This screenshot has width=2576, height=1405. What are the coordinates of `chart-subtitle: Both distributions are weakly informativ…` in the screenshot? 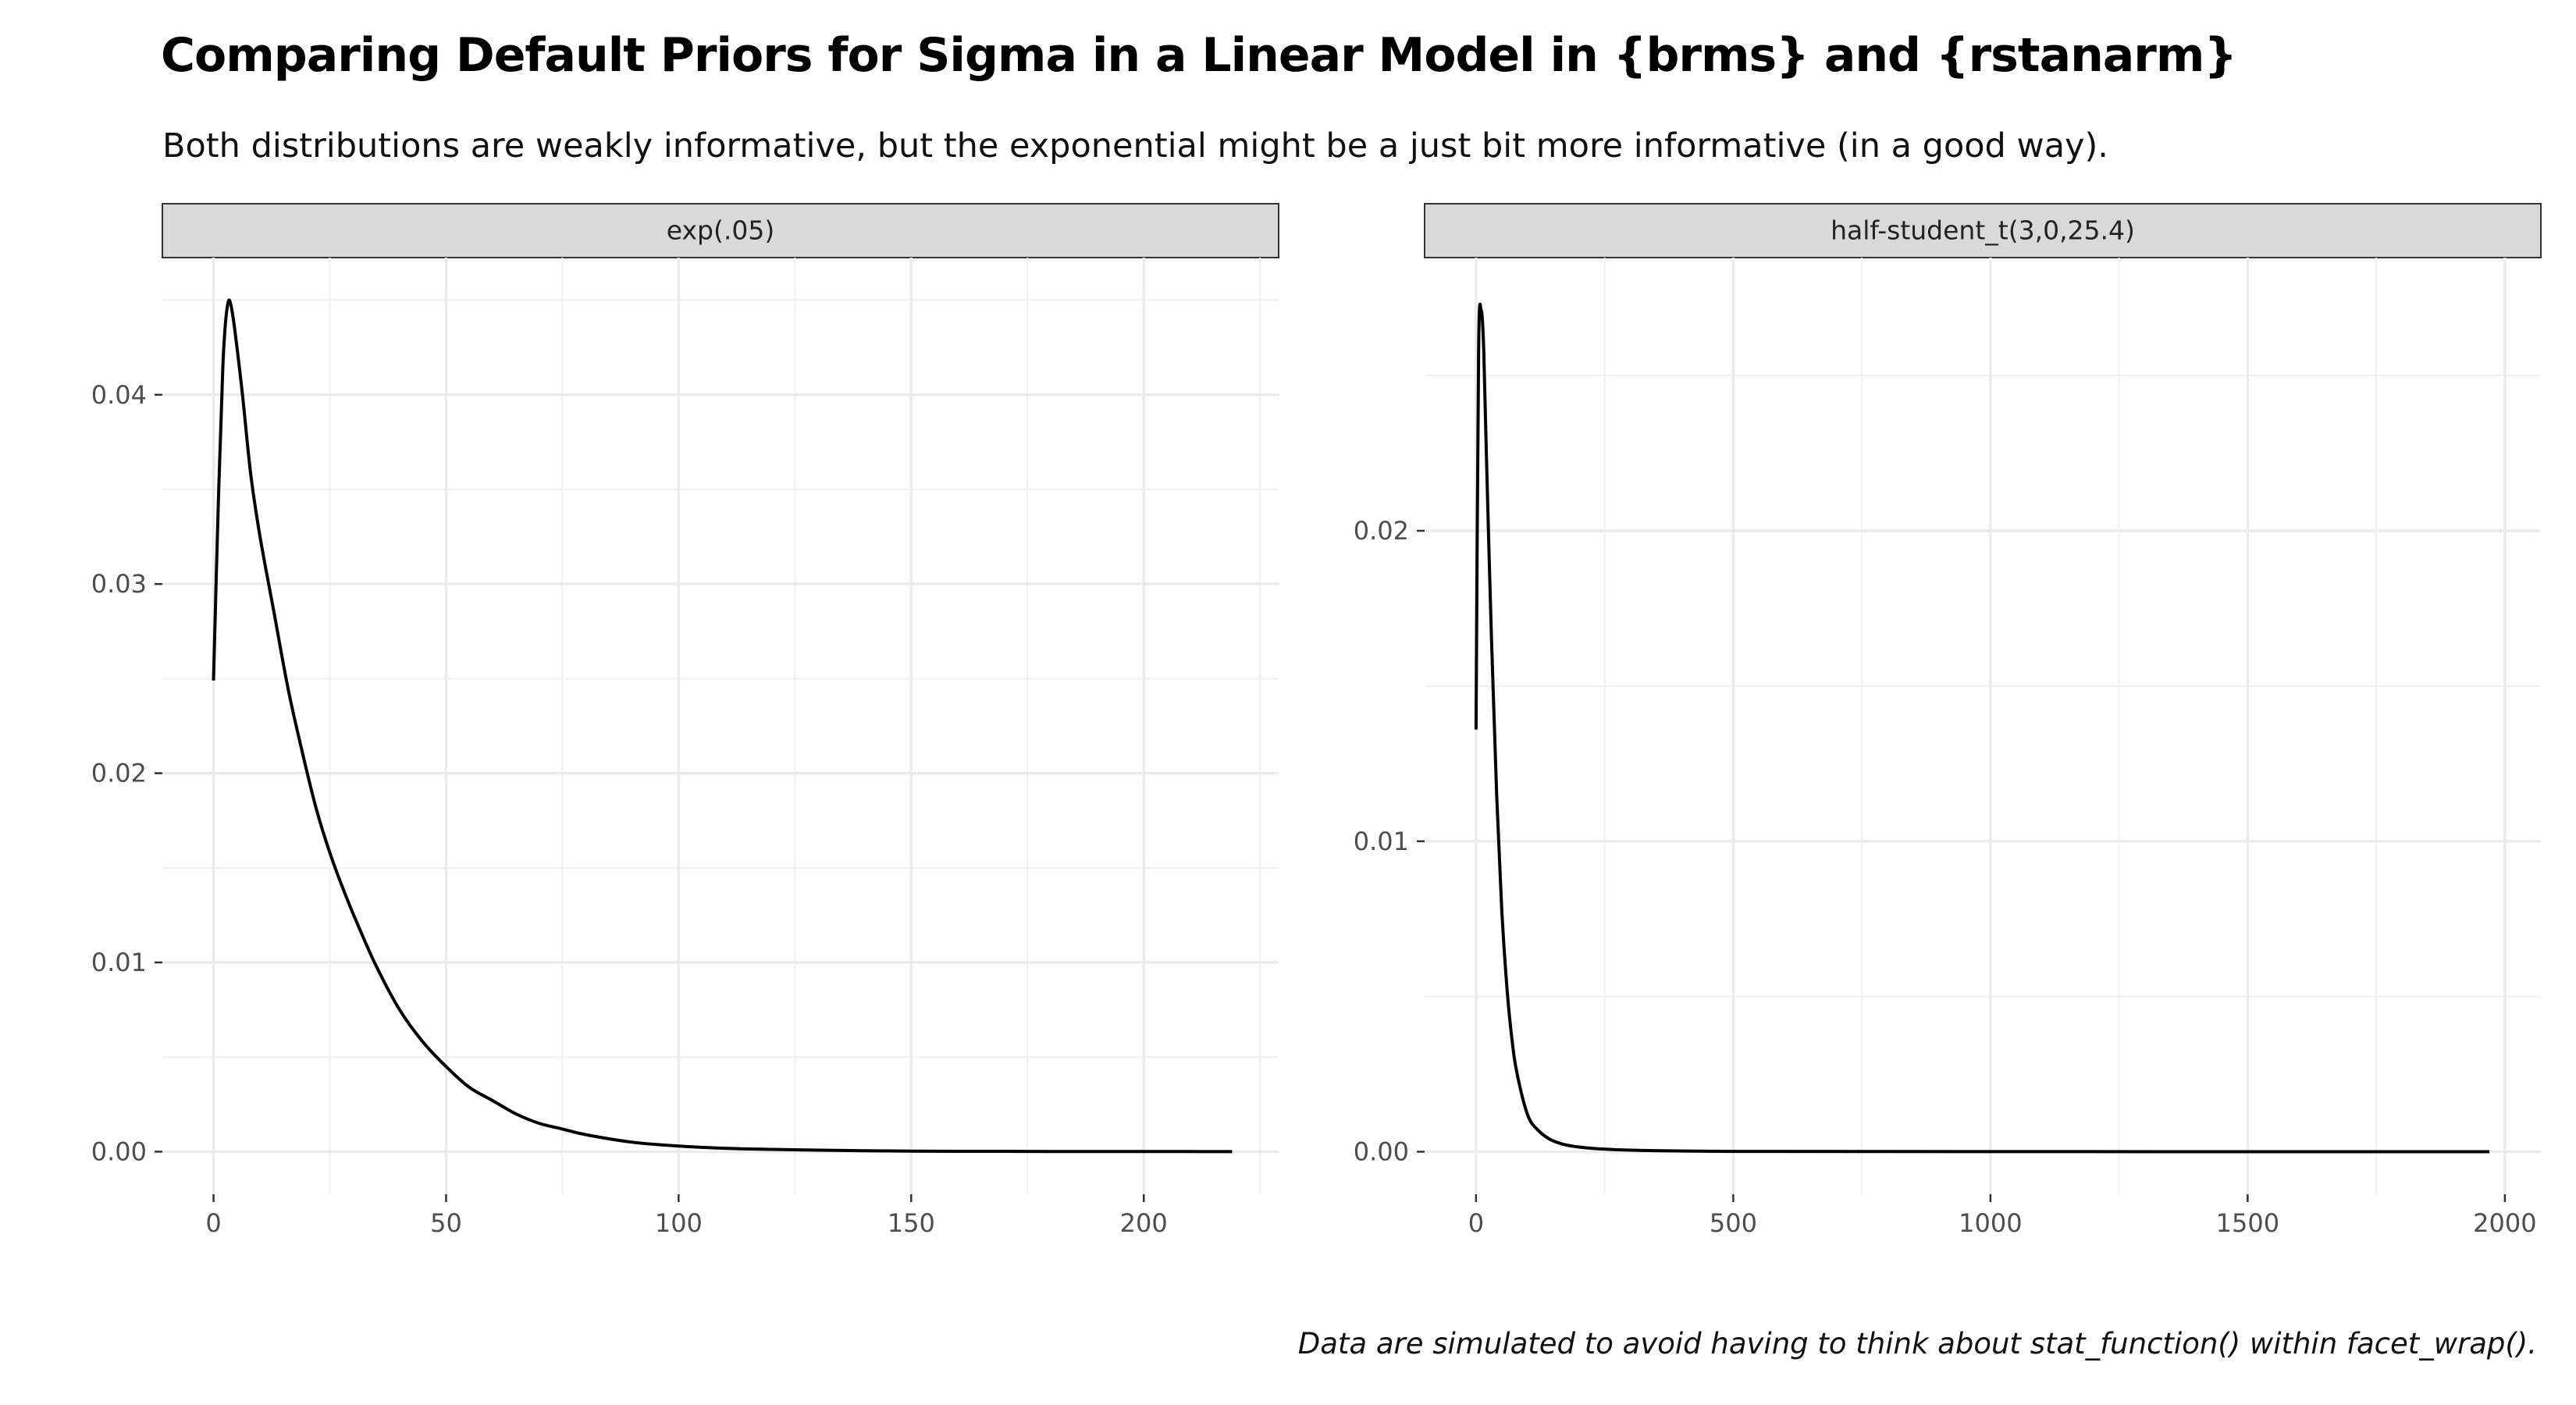 It's located at (1135, 145).